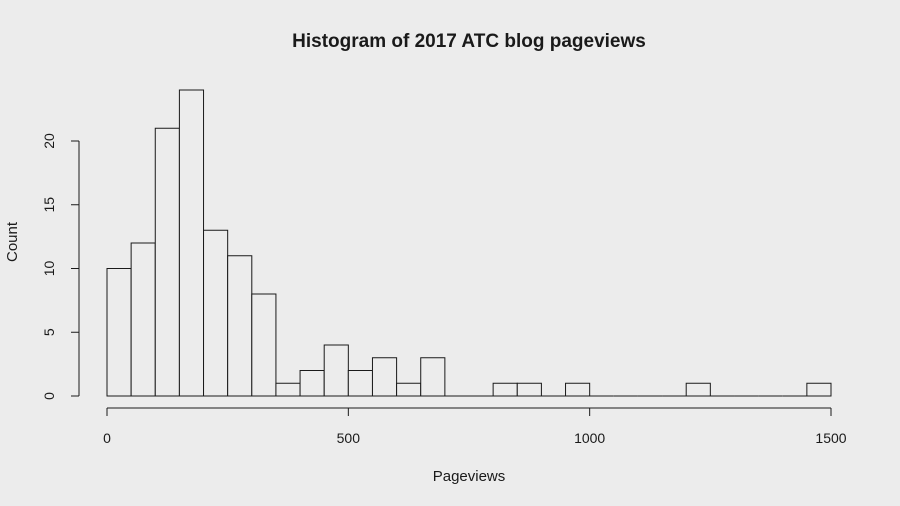 The height and width of the screenshot is (506, 900). Describe the element at coordinates (12, 241) in the screenshot. I see `y-axis-label: Count` at that location.